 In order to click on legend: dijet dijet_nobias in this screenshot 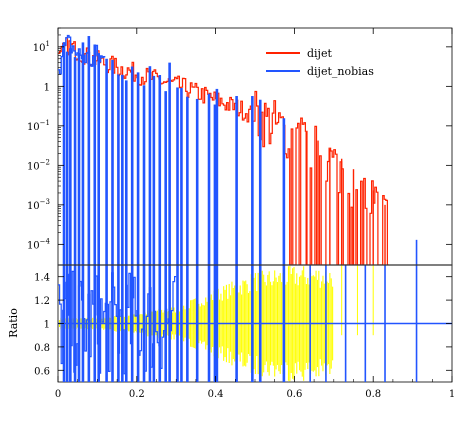, I will do `click(320, 62)`.